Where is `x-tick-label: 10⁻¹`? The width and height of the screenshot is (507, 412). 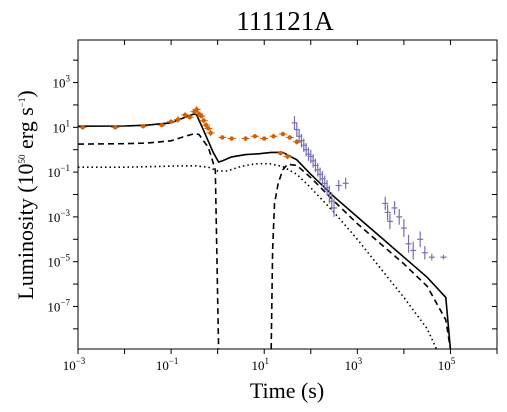
x-tick-label: 10⁻¹ is located at coordinates (167, 364).